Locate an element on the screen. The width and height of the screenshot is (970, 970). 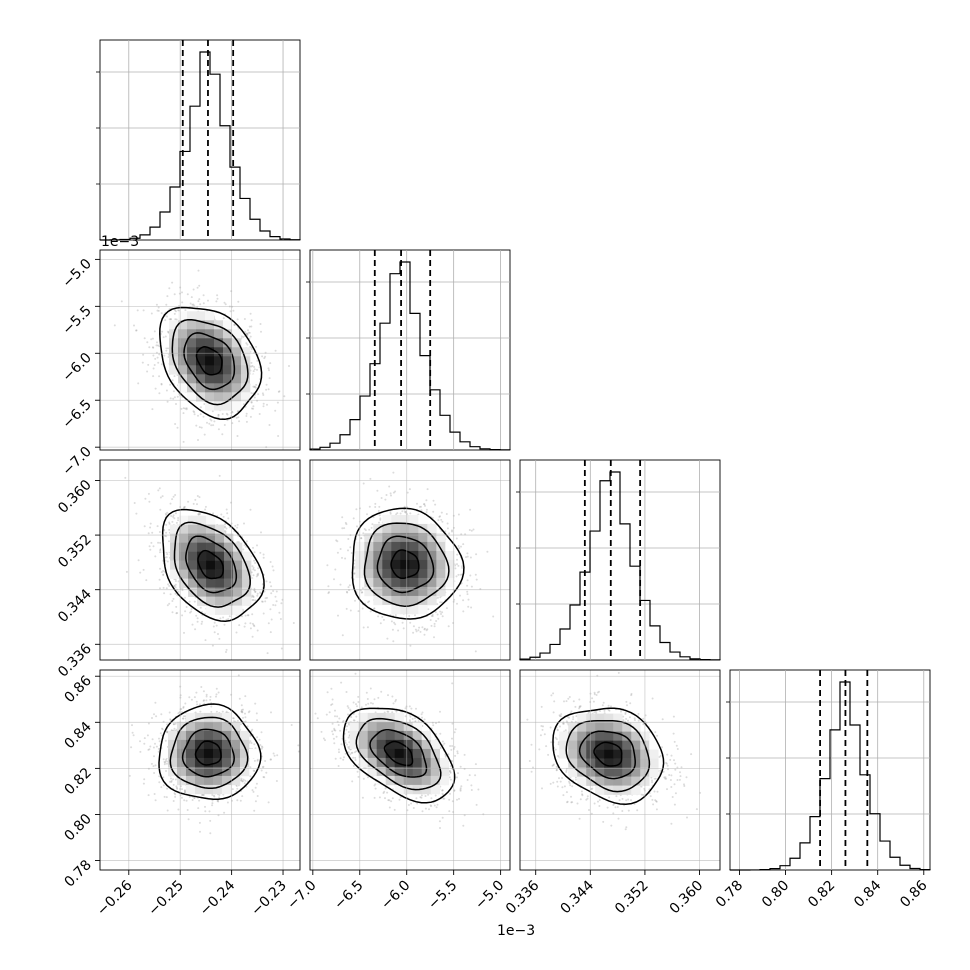
panel-content is located at coordinates (200, 560).